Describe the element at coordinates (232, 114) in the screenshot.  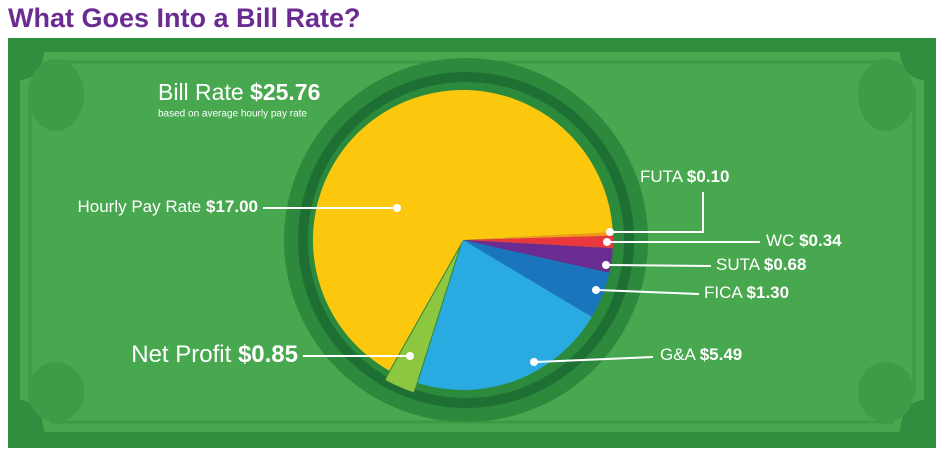
I see `total-note: based on average hourly pay rate` at that location.